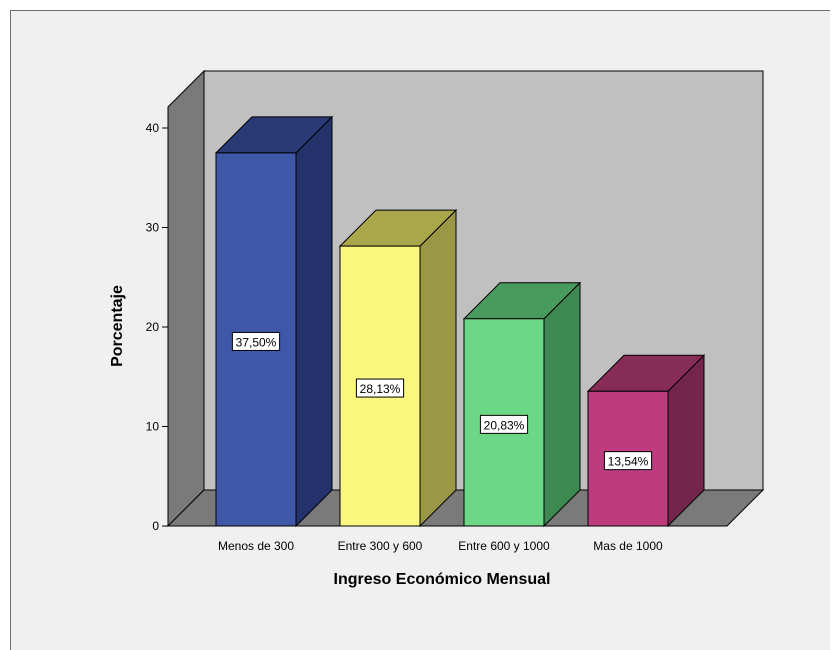  Describe the element at coordinates (628, 546) in the screenshot. I see `x-tick-label: Mas de 1000` at that location.